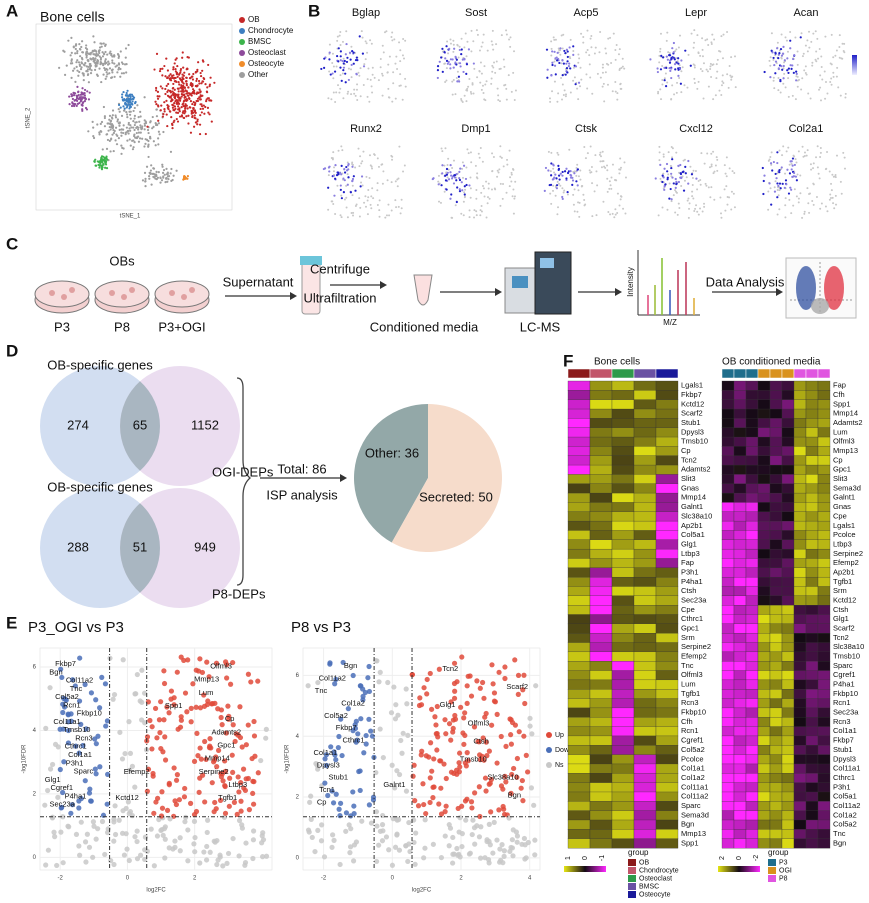 Image resolution: width=869 pixels, height=903 pixels. Describe the element at coordinates (61, 879) in the screenshot. I see `x-tick-label: -2` at that location.